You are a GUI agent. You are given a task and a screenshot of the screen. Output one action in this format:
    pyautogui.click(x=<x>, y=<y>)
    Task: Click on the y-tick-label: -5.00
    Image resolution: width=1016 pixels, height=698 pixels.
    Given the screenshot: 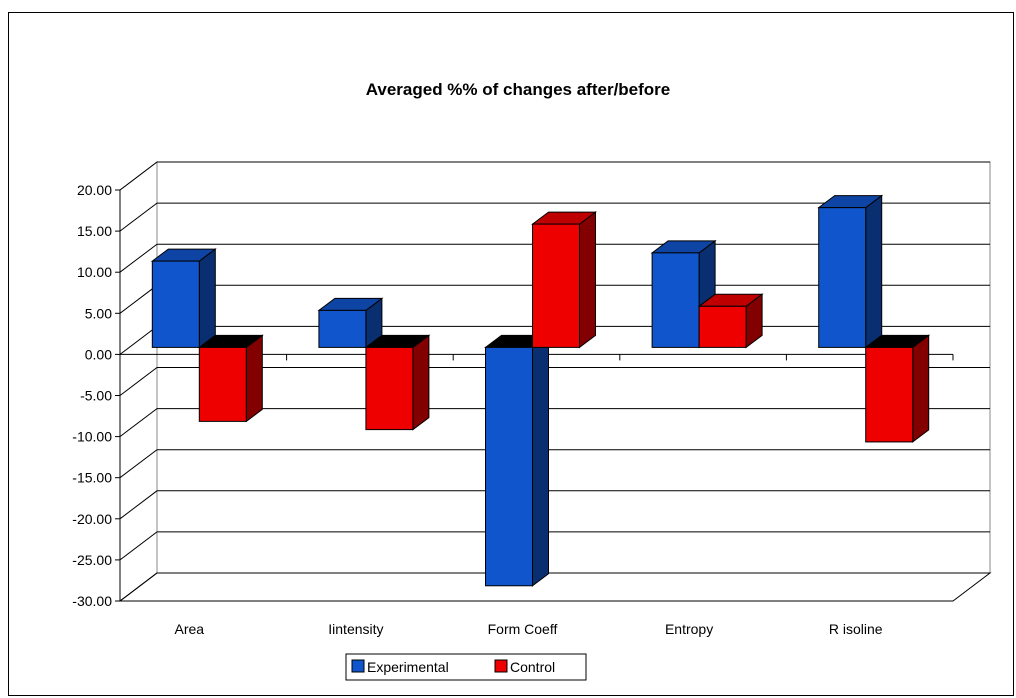 What is the action you would take?
    pyautogui.click(x=96, y=396)
    